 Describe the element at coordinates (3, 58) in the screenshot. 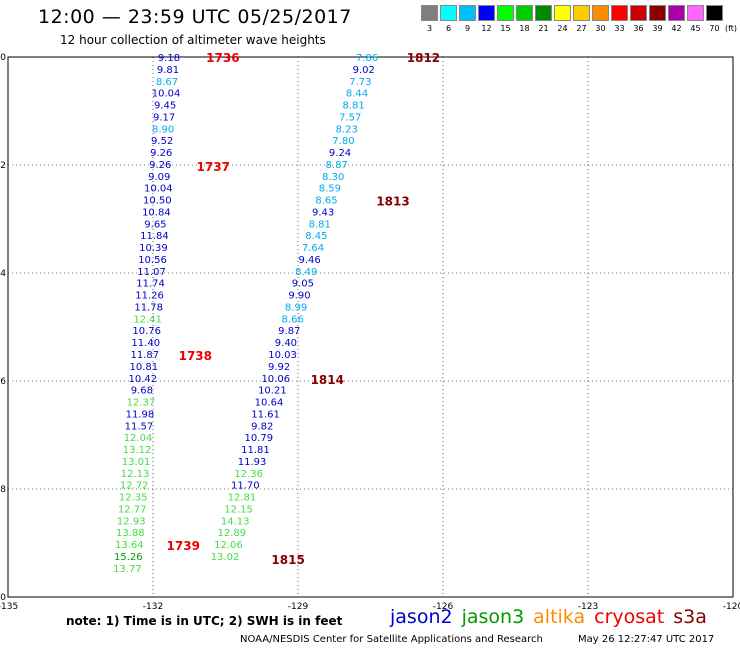

I see `y-tick-label: 30` at that location.